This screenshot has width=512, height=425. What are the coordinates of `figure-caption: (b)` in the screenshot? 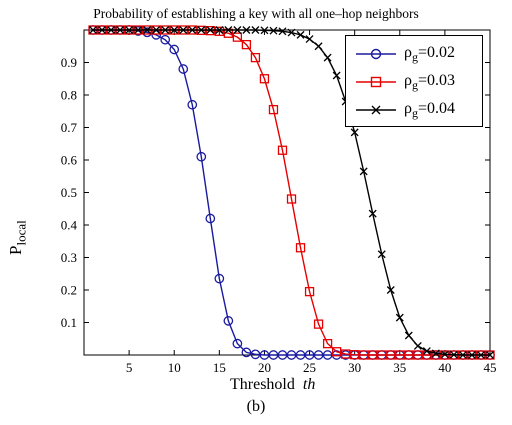 It's located at (256, 406).